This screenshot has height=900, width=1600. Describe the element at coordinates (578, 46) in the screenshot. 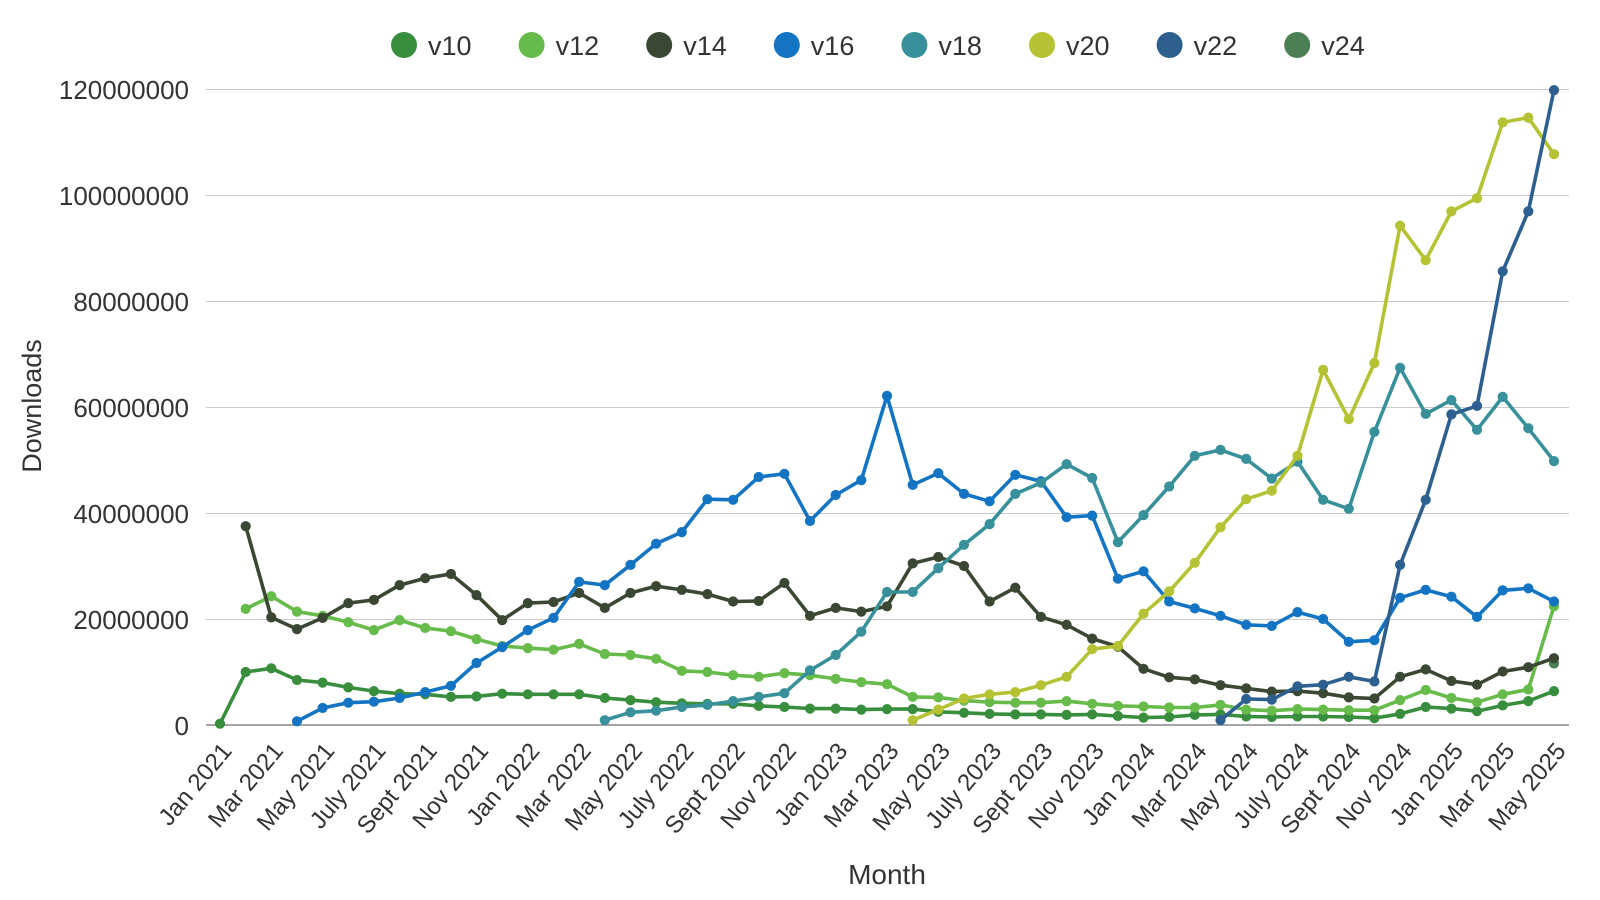

I see `svg-text: v12` at that location.